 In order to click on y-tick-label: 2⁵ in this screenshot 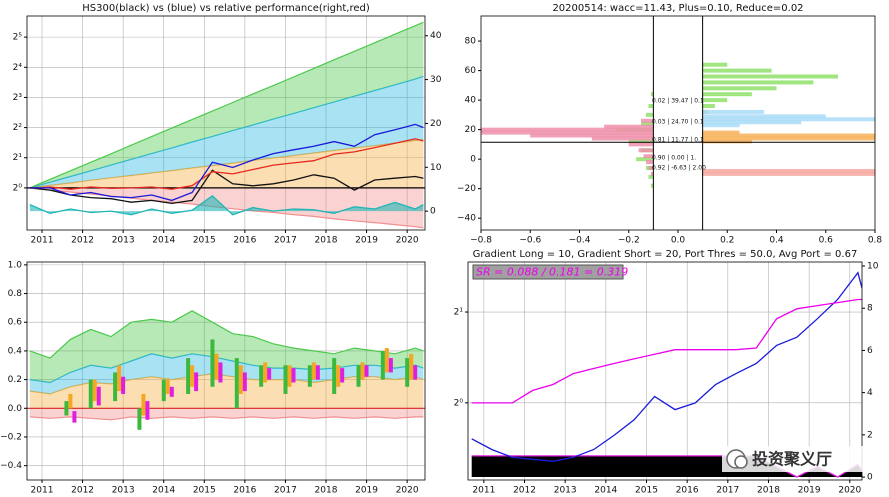, I will do `click(18, 38)`.